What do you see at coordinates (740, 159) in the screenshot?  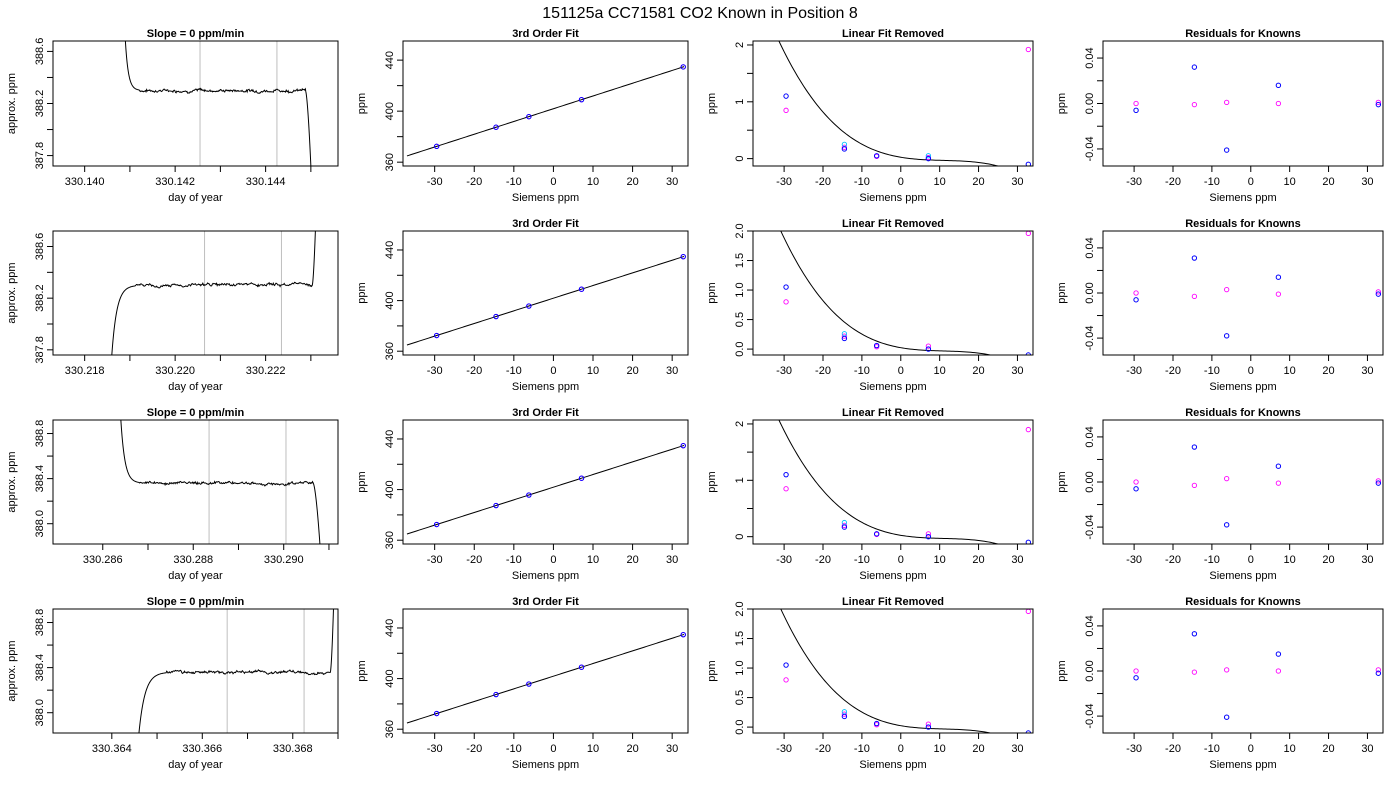 I see `y-tick-label: 0` at bounding box center [740, 159].